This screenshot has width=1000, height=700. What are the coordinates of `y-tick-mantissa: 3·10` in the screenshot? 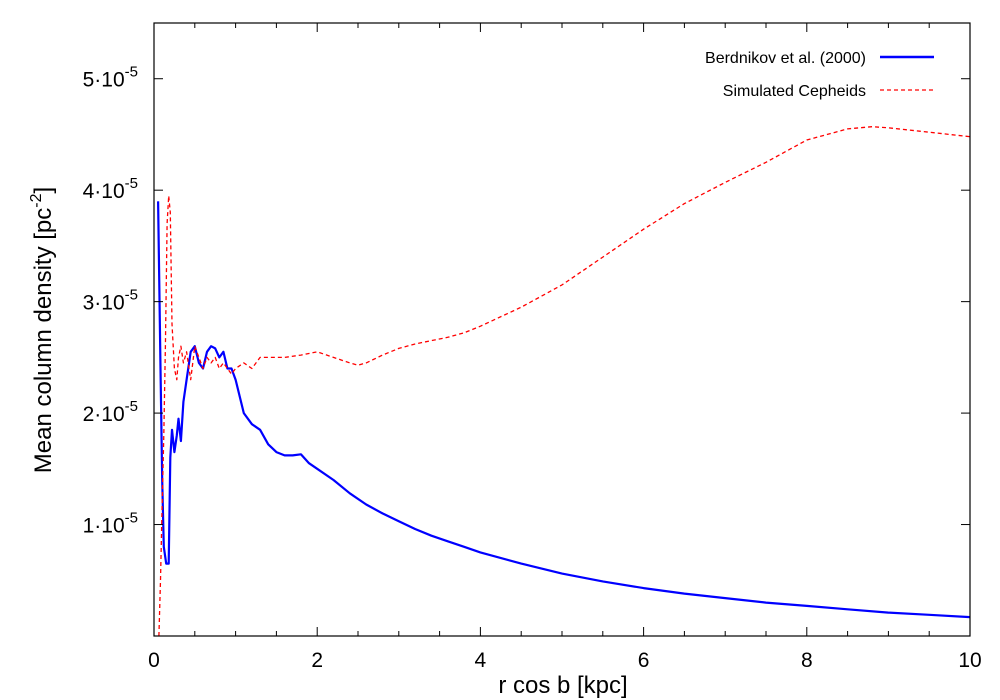 It's located at (104, 303).